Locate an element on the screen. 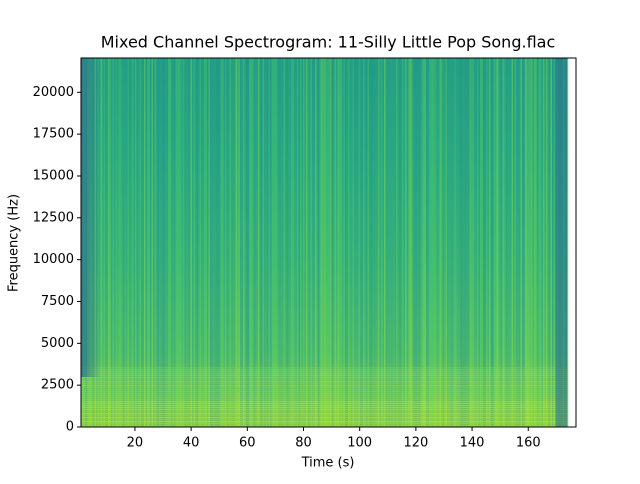 The width and height of the screenshot is (640, 484). y-tick-label: 2500 is located at coordinates (57, 385).